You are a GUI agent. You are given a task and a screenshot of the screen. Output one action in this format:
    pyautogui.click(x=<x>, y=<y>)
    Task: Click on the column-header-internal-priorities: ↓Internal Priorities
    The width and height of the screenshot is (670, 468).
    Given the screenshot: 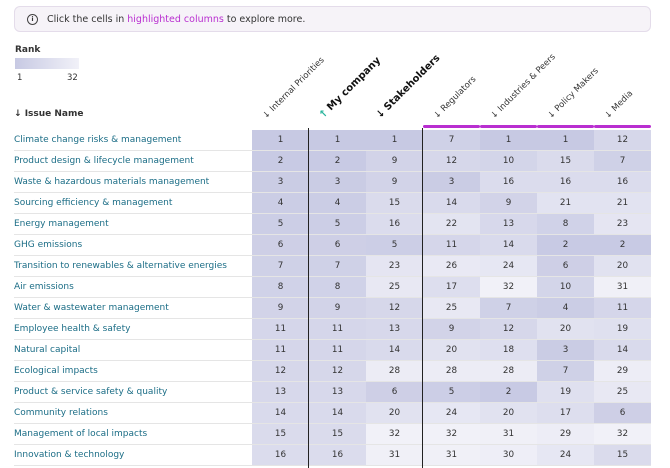 What is the action you would take?
    pyautogui.click(x=294, y=88)
    